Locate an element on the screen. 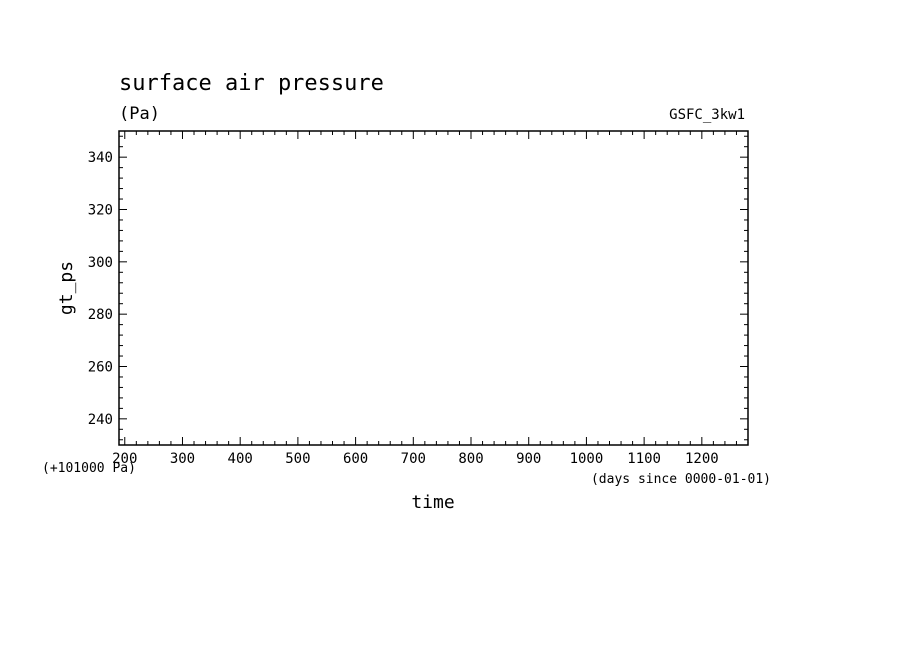  x-tick-label: 1100 is located at coordinates (644, 459).